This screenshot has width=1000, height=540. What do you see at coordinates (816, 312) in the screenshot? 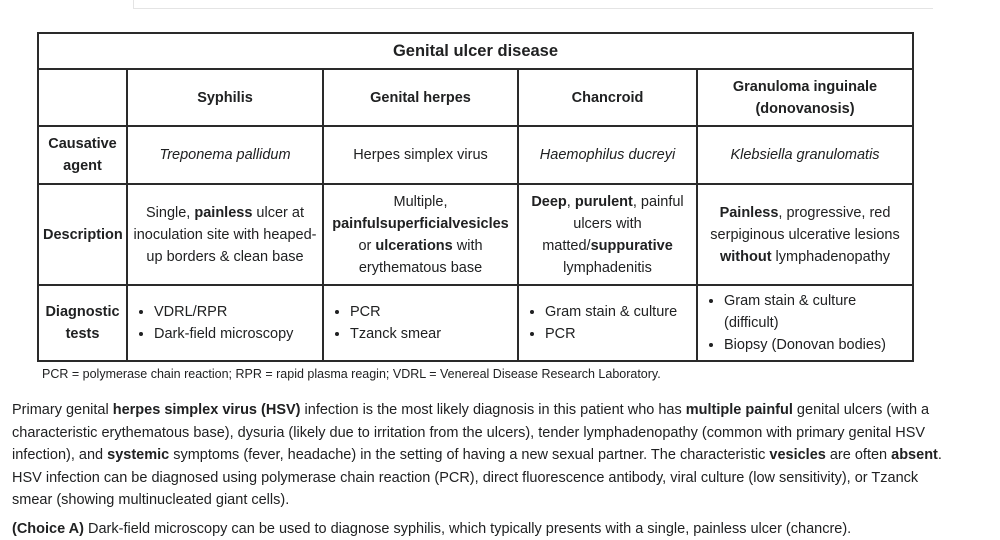
I see `list-item: Gram stain & culture (difficult)` at bounding box center [816, 312].